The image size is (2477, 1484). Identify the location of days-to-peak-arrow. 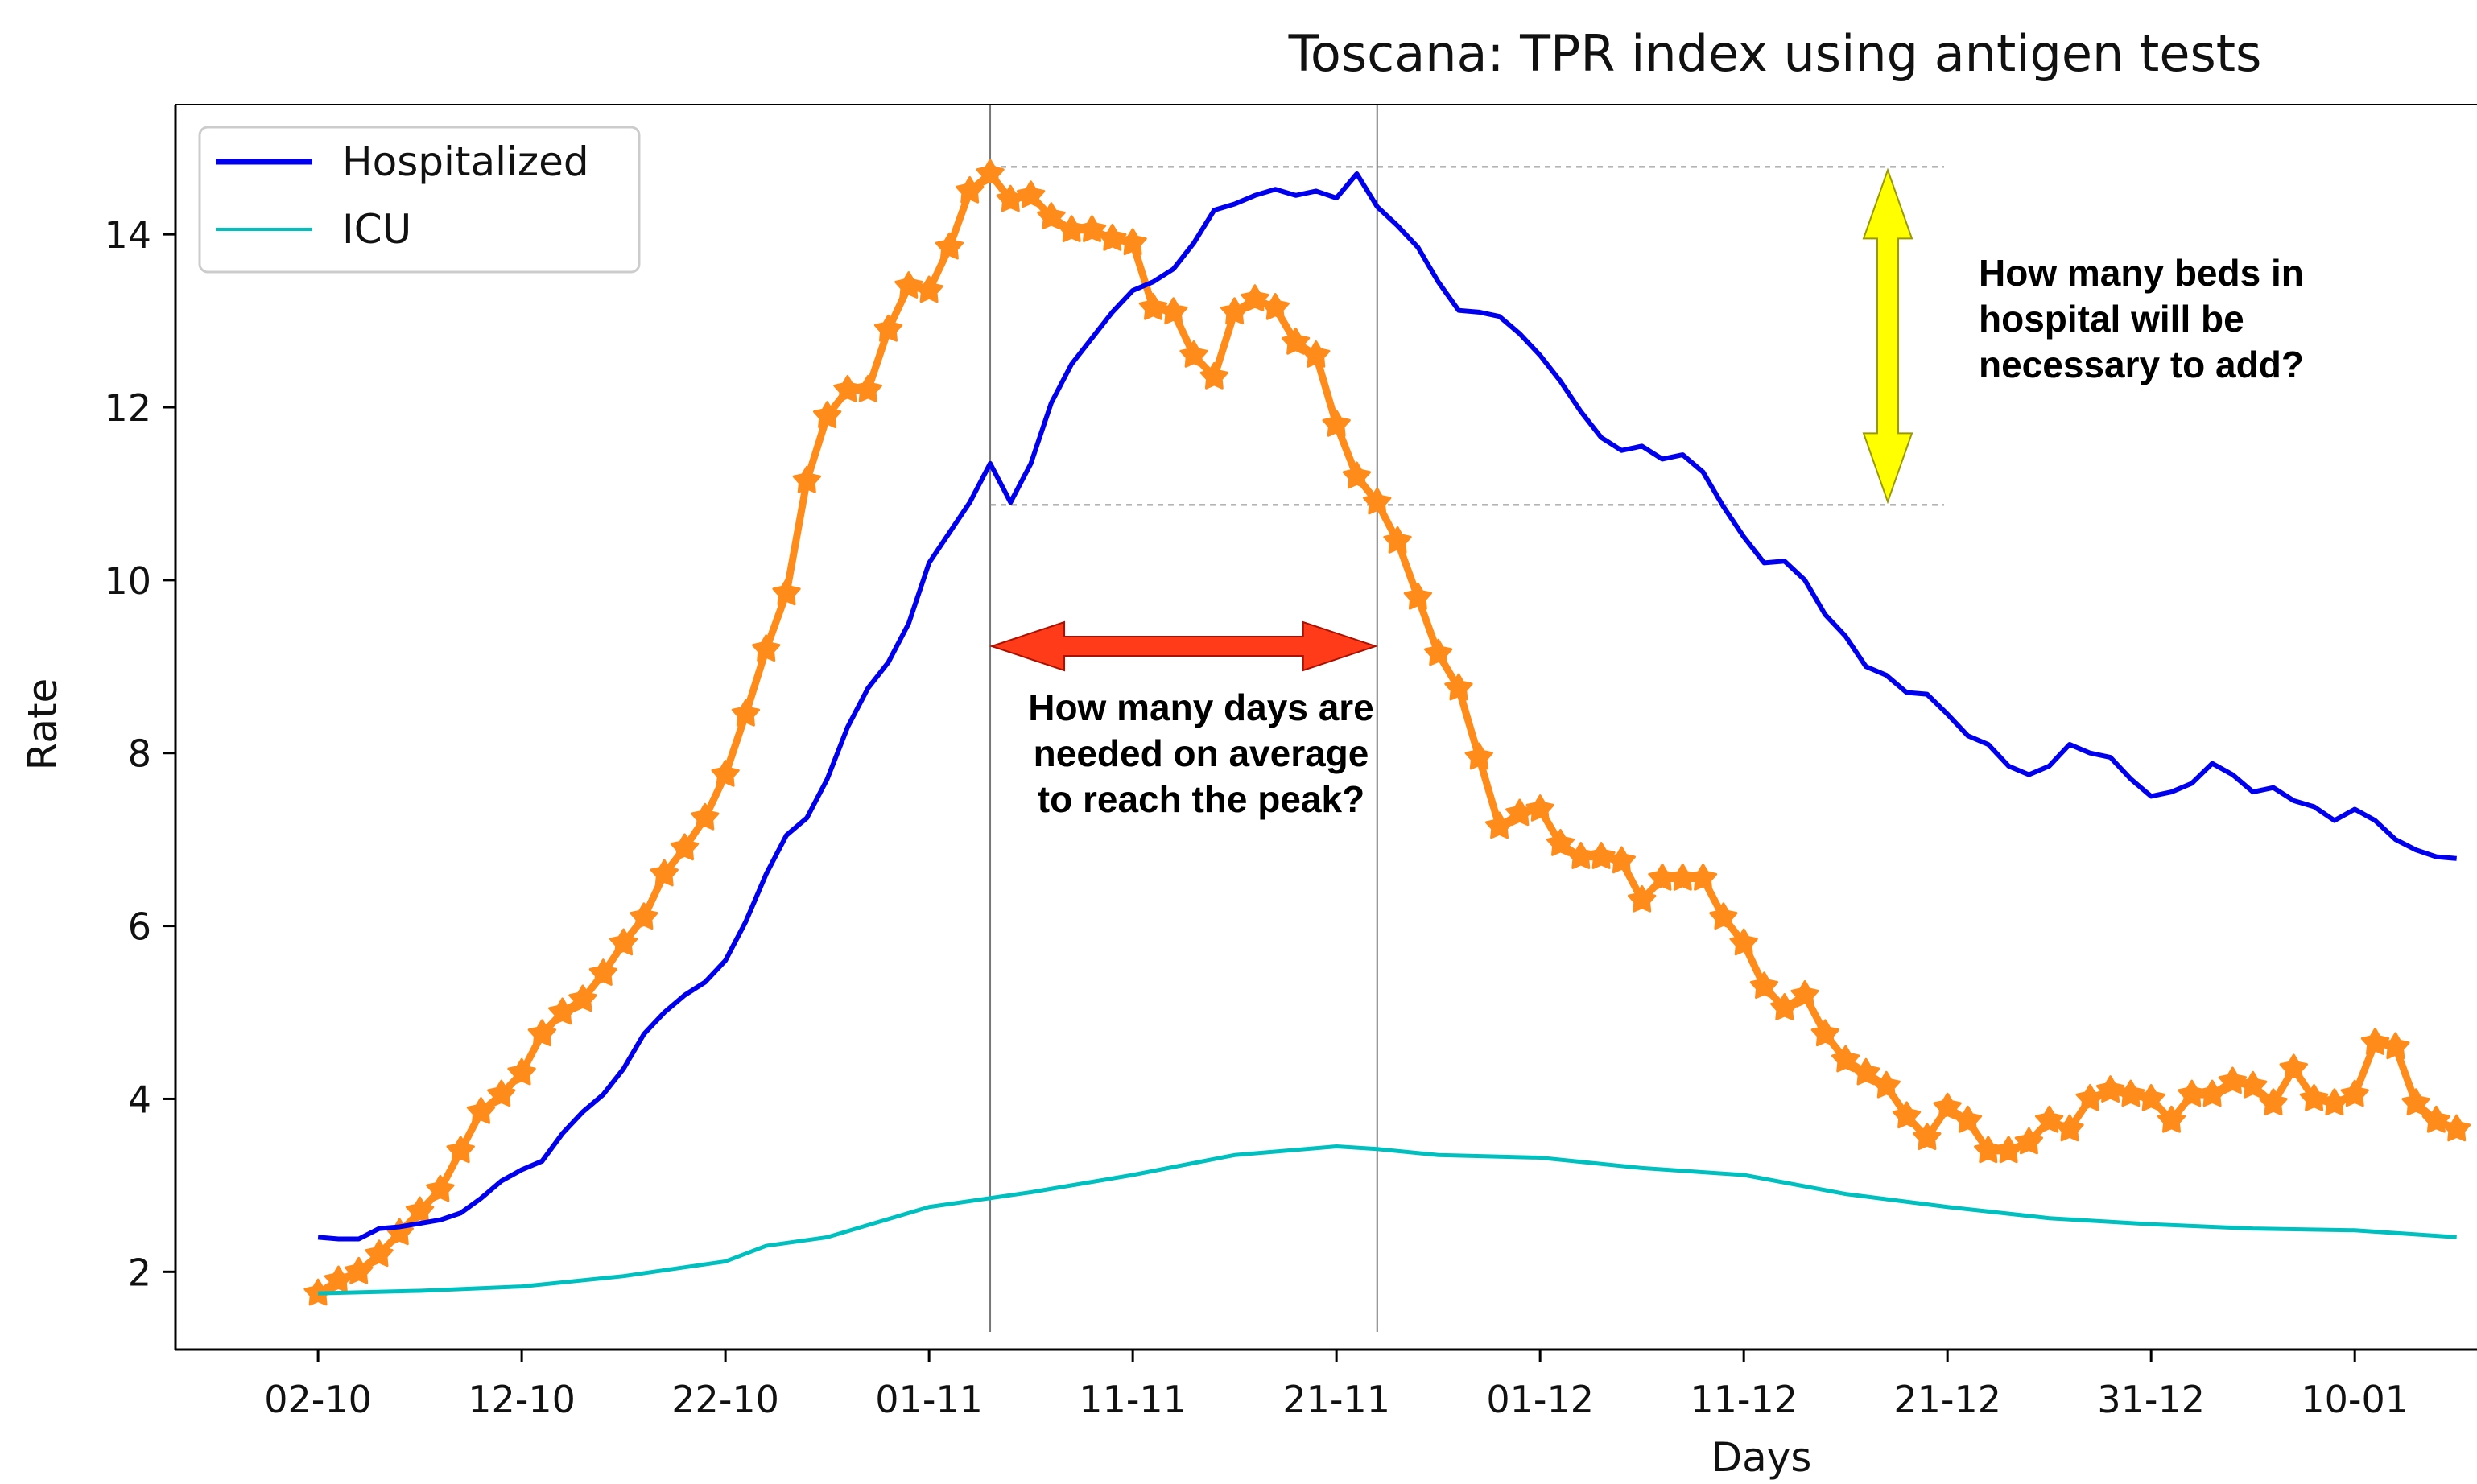
(1183, 646).